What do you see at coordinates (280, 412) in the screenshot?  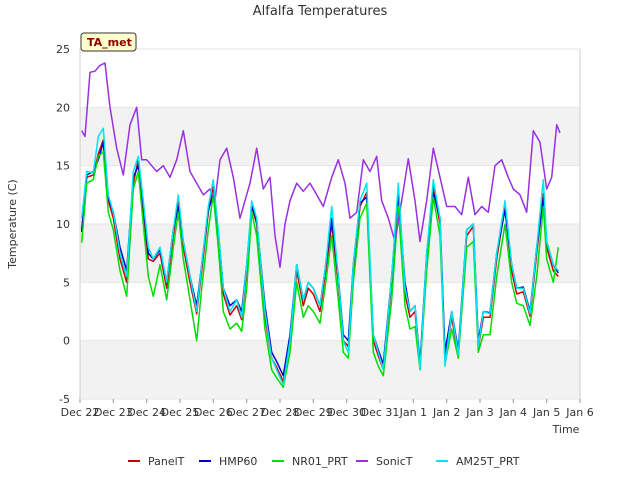 I see `x-tick-label: Dec 28` at bounding box center [280, 412].